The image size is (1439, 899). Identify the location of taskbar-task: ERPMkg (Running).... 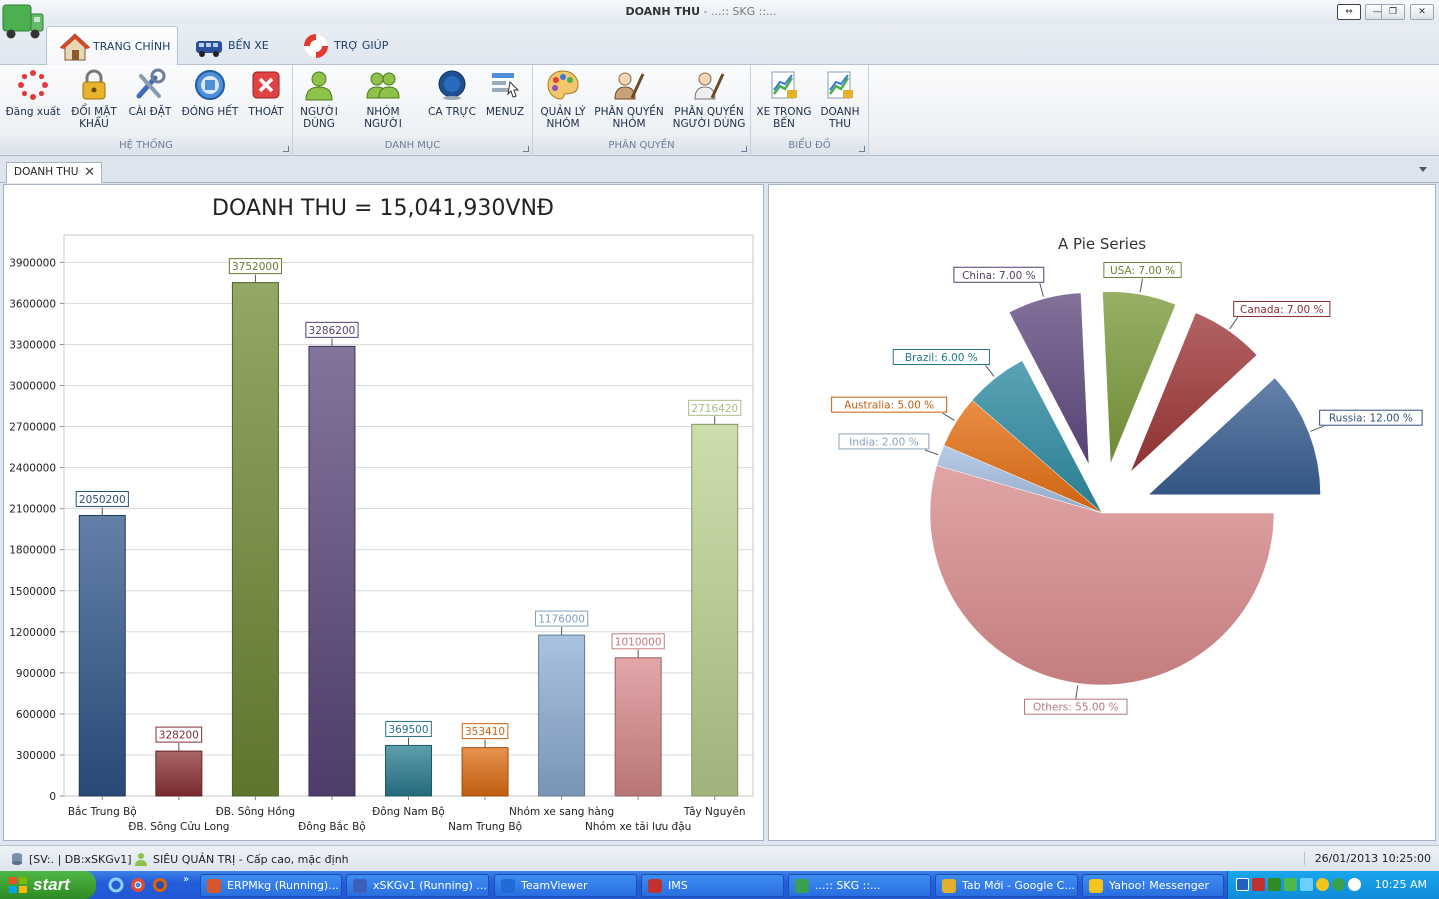
(271, 885).